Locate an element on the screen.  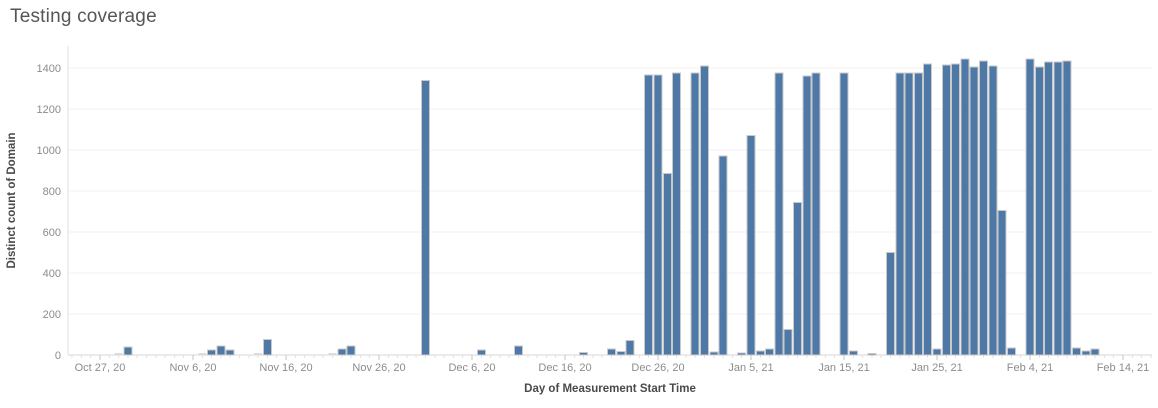
x-tick-label: Feb 14, 21 is located at coordinates (1123, 368).